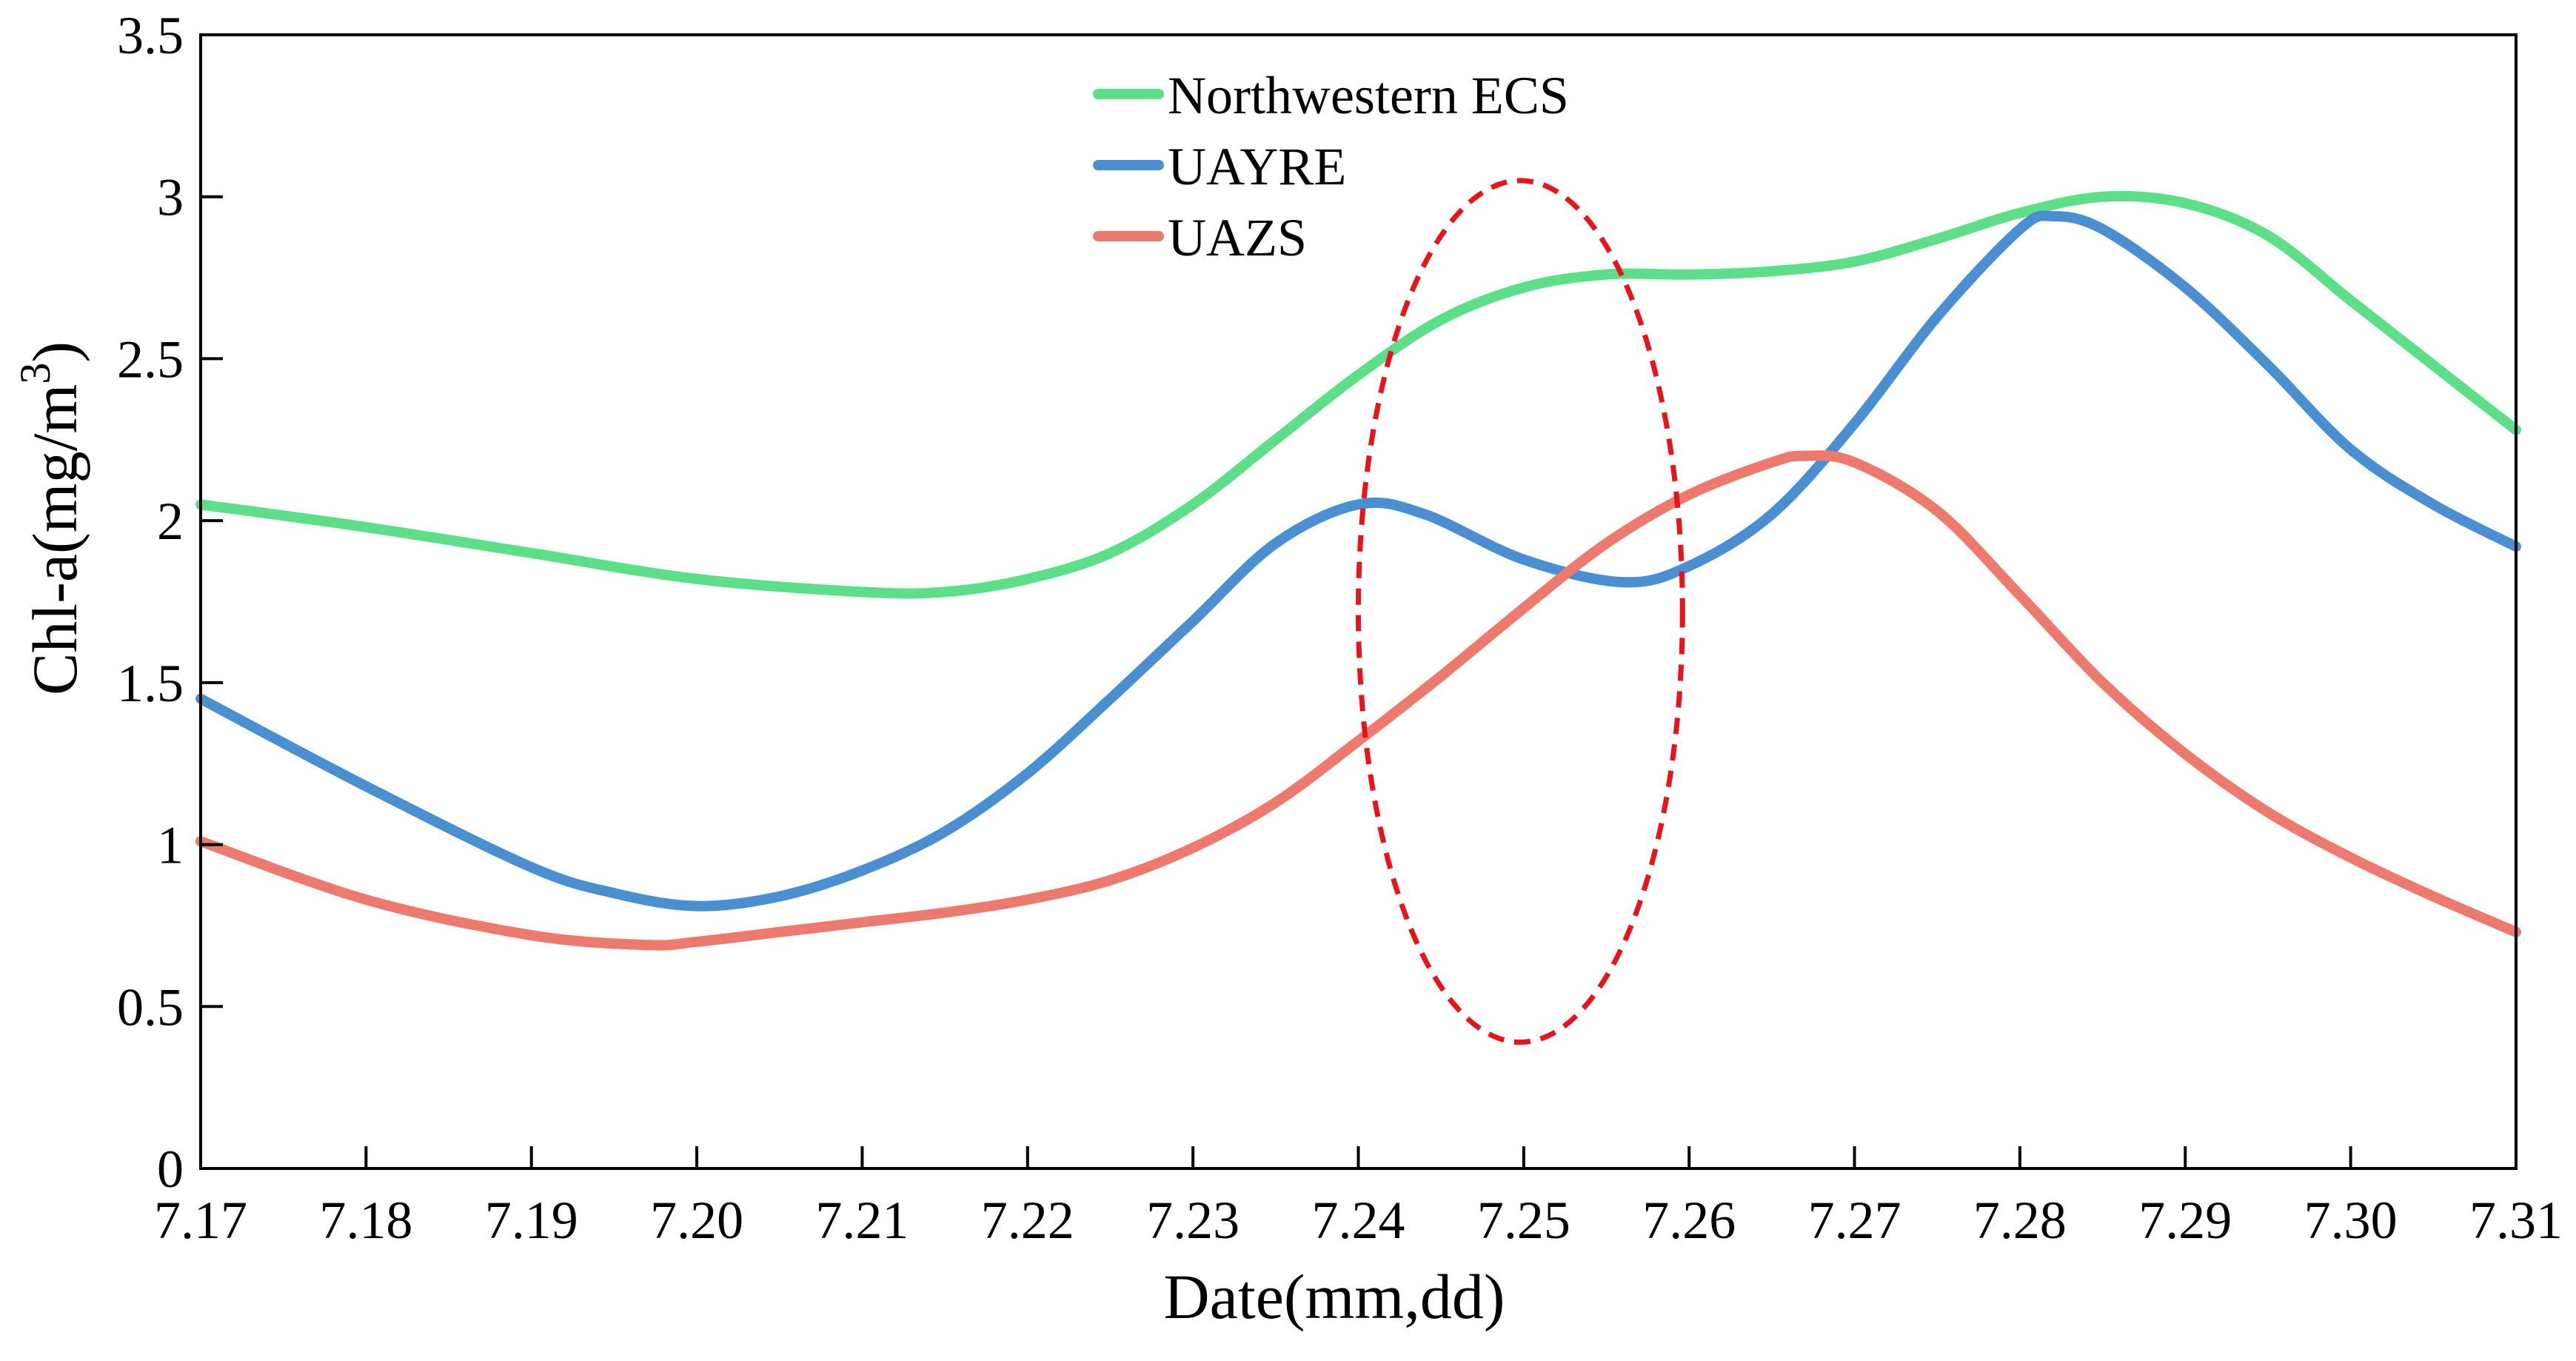  What do you see at coordinates (2351, 1220) in the screenshot?
I see `x-tick-label: 7.30` at bounding box center [2351, 1220].